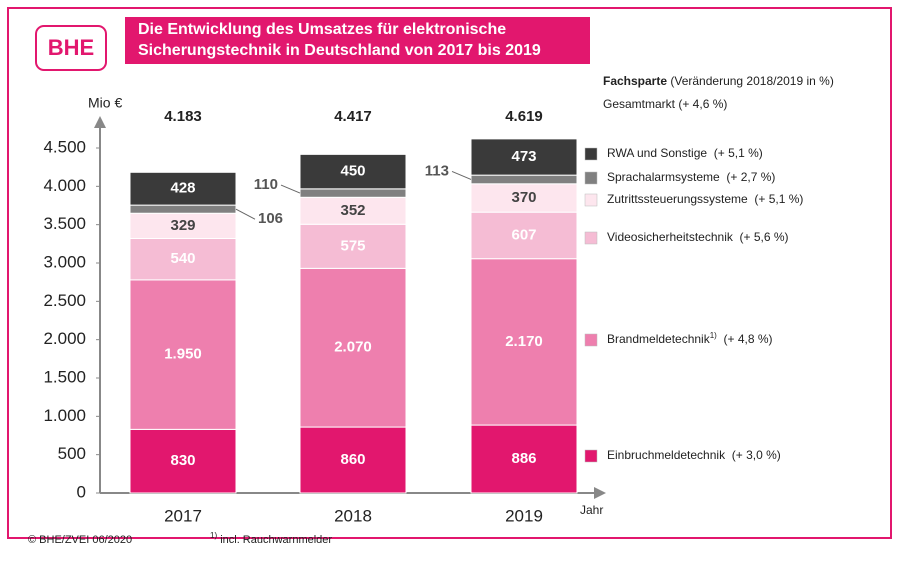 This screenshot has width=900, height=563. Describe the element at coordinates (756, 455) in the screenshot. I see `legend-change: (+ 3,0 %)` at that location.